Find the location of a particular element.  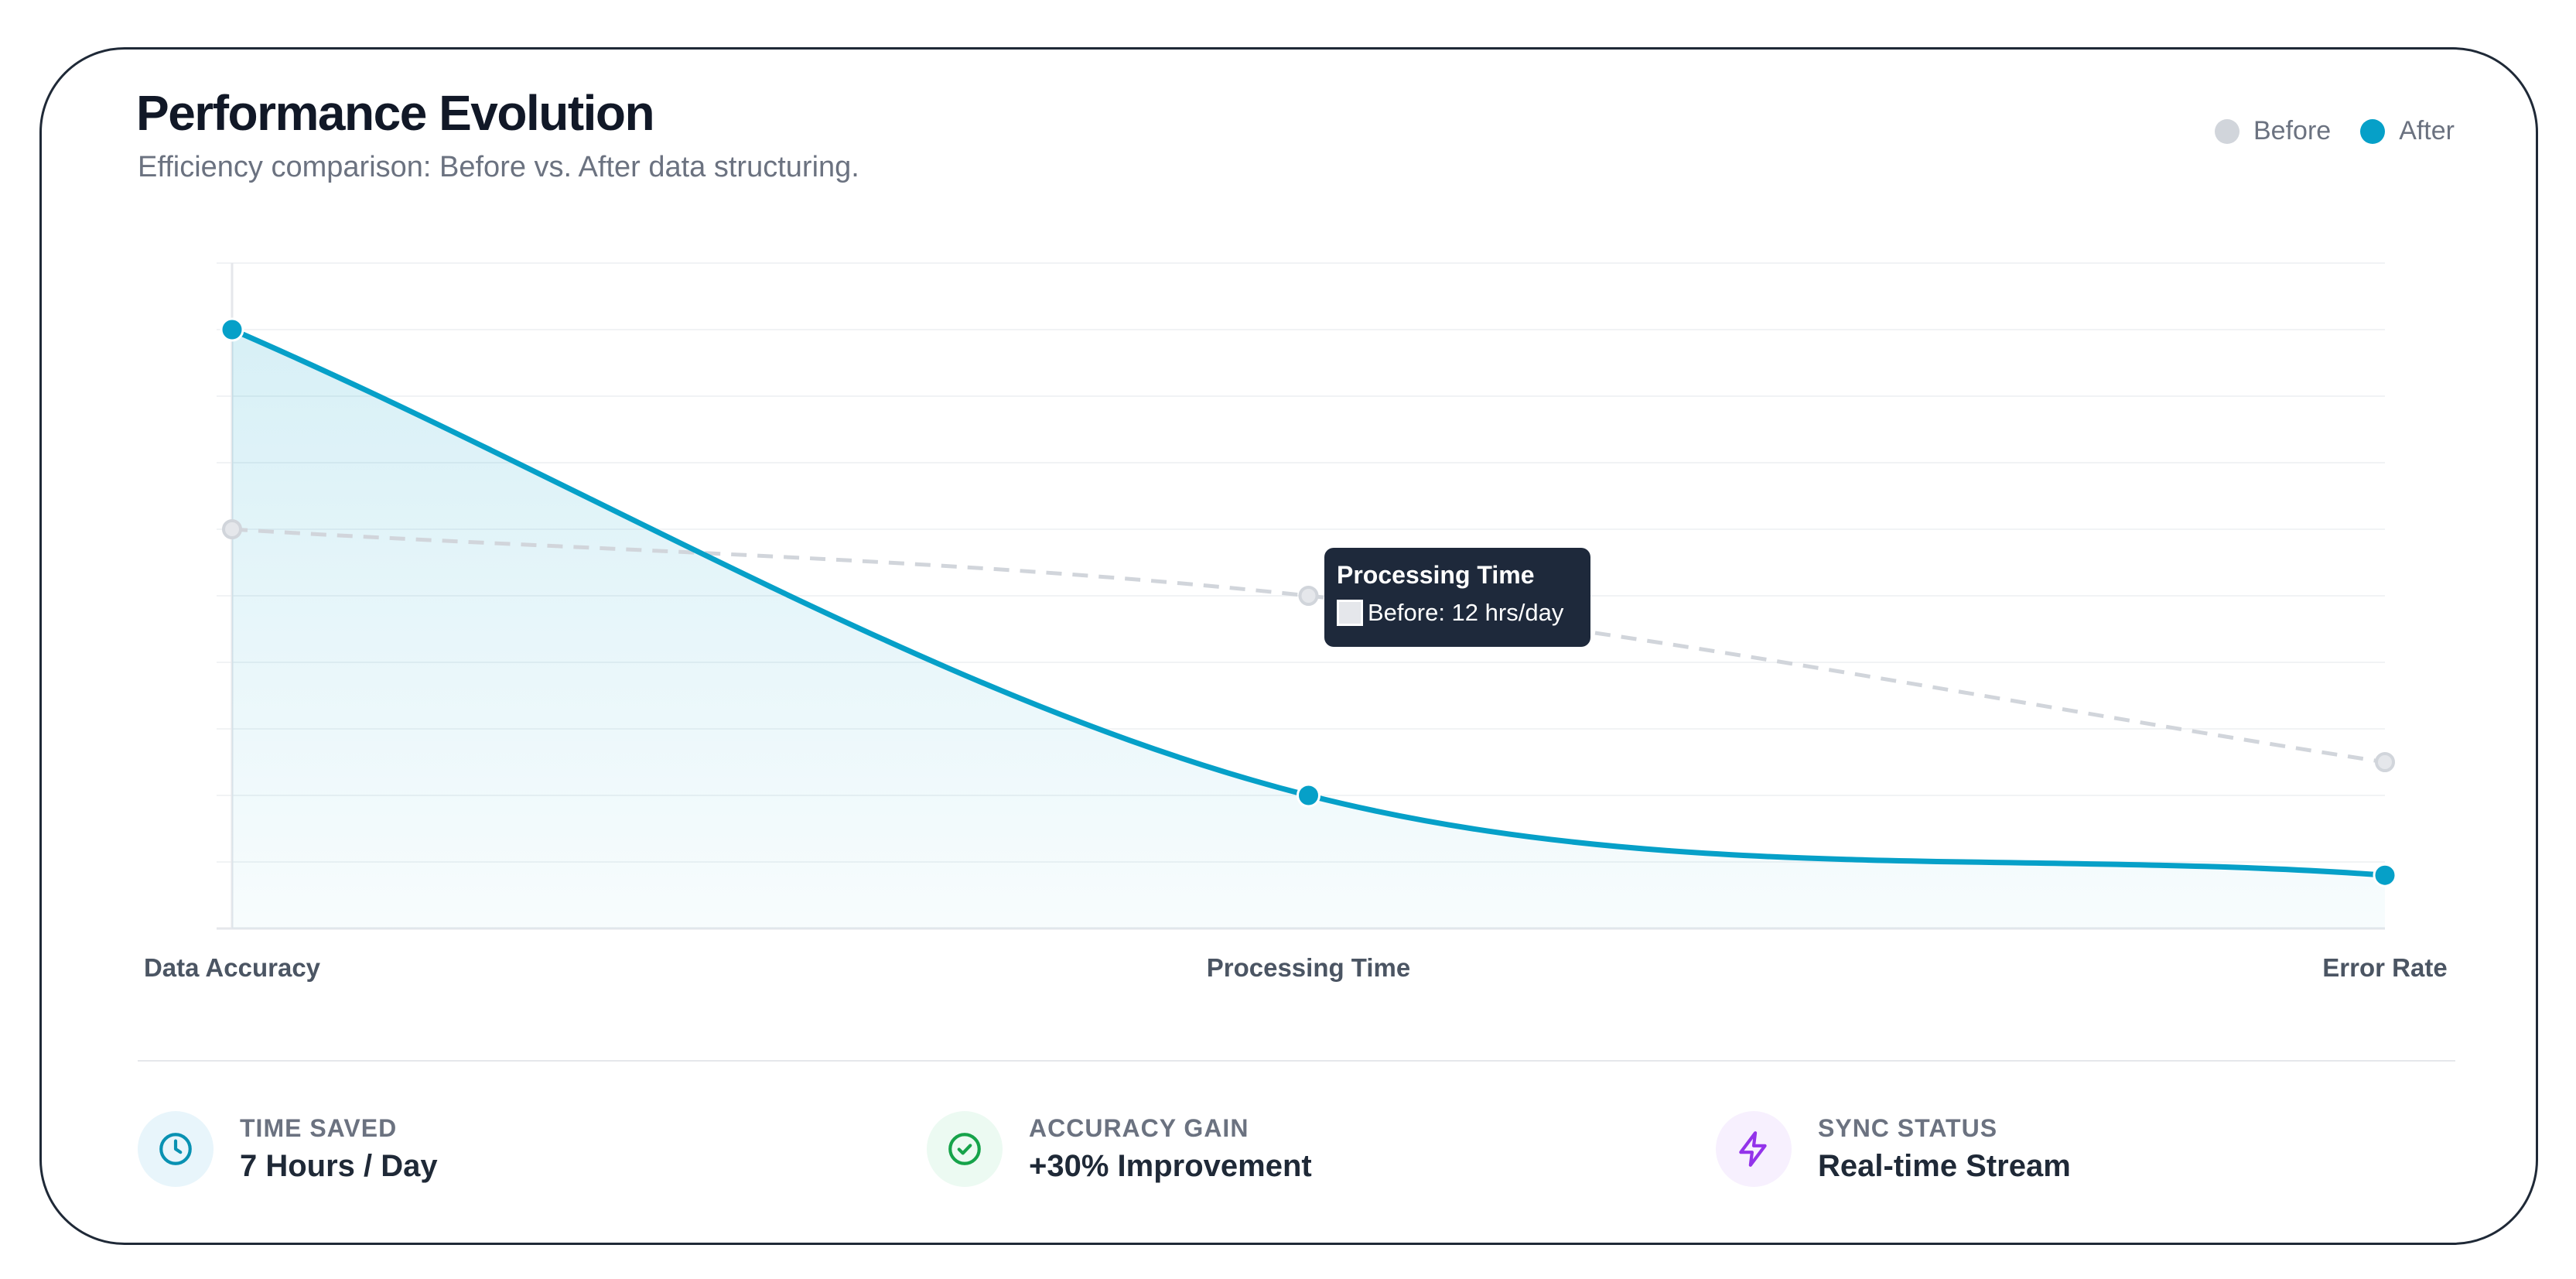

after-point-data-accuracy is located at coordinates (232, 329).